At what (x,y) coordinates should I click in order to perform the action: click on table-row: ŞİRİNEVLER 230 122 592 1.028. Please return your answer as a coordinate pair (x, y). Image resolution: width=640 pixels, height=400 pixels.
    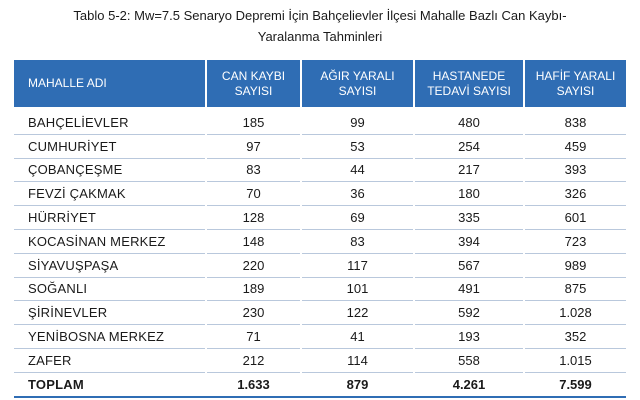
    Looking at the image, I should click on (320, 313).